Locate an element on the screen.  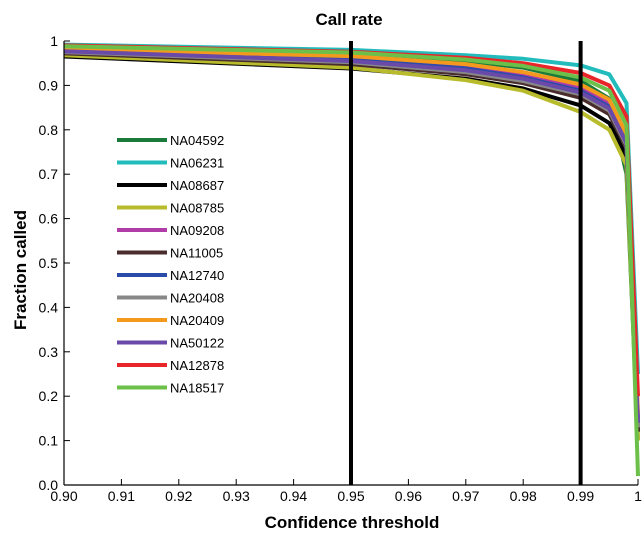
x-tick-label: 0.90 is located at coordinates (63, 496).